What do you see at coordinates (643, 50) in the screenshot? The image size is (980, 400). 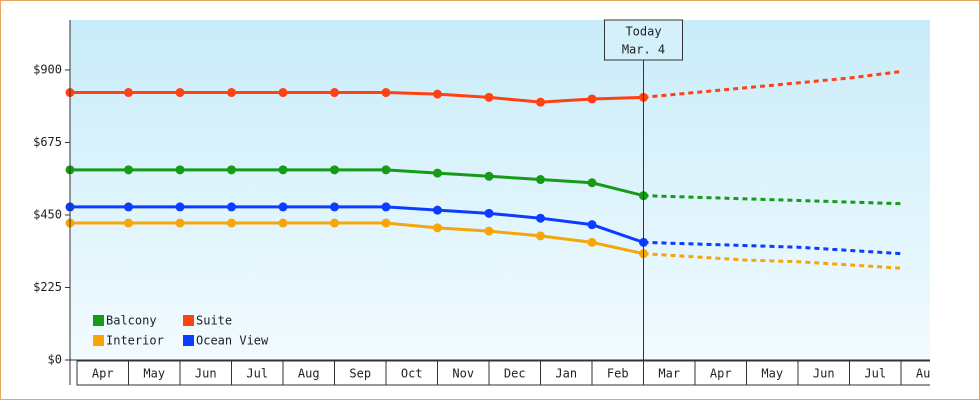 I see `today-date: Mar. 4` at bounding box center [643, 50].